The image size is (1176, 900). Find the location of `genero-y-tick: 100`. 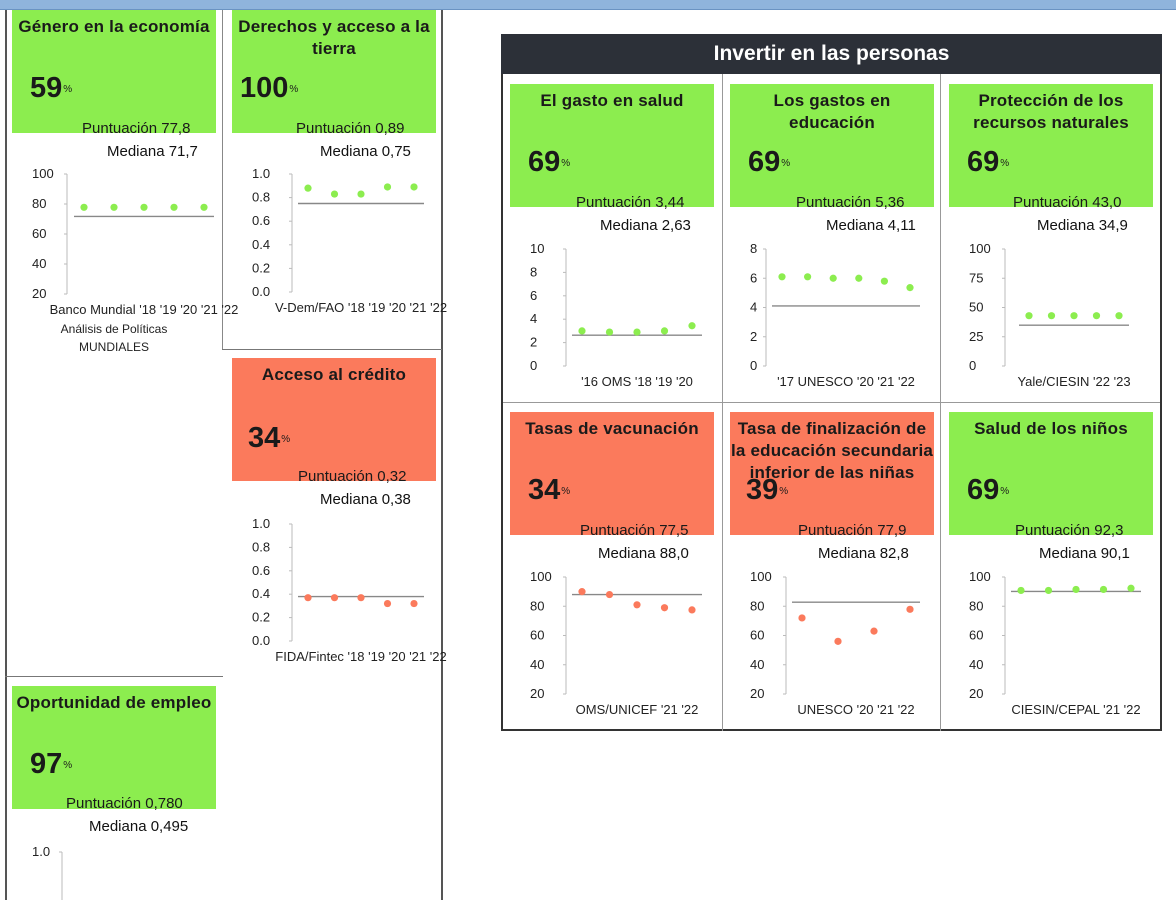

genero-y-tick: 100 is located at coordinates (43, 173).